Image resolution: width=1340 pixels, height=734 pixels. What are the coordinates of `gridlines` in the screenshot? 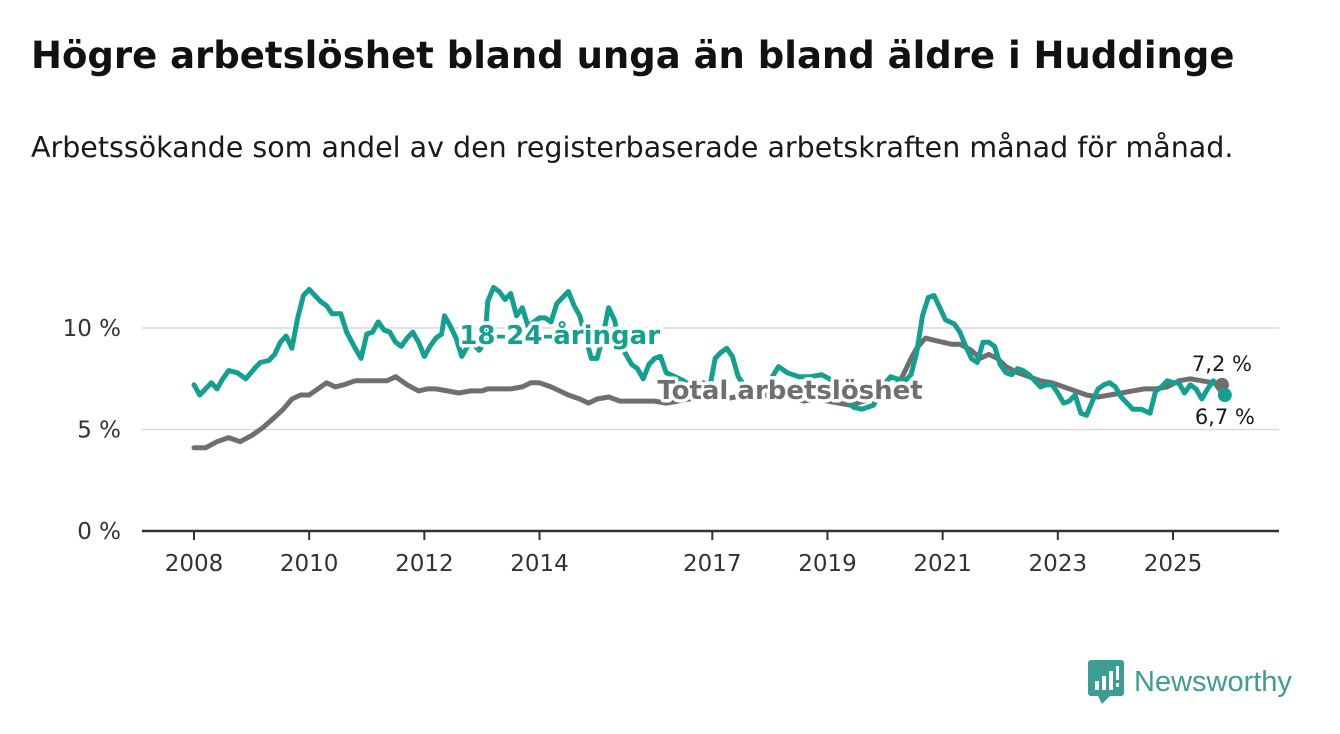 It's located at (710, 379).